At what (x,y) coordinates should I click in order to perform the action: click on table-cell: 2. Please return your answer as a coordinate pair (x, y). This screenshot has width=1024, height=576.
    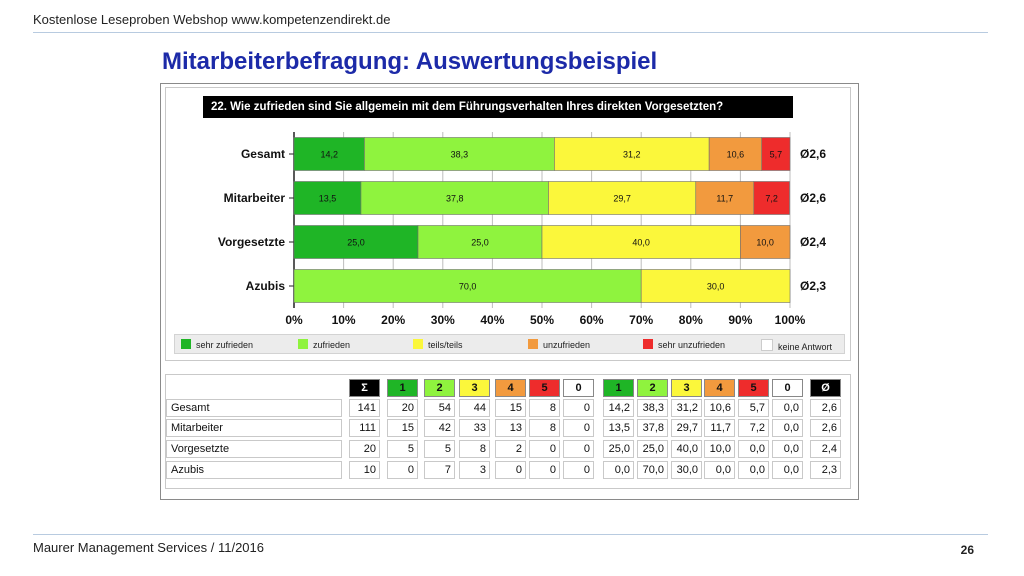
    Looking at the image, I should click on (510, 449).